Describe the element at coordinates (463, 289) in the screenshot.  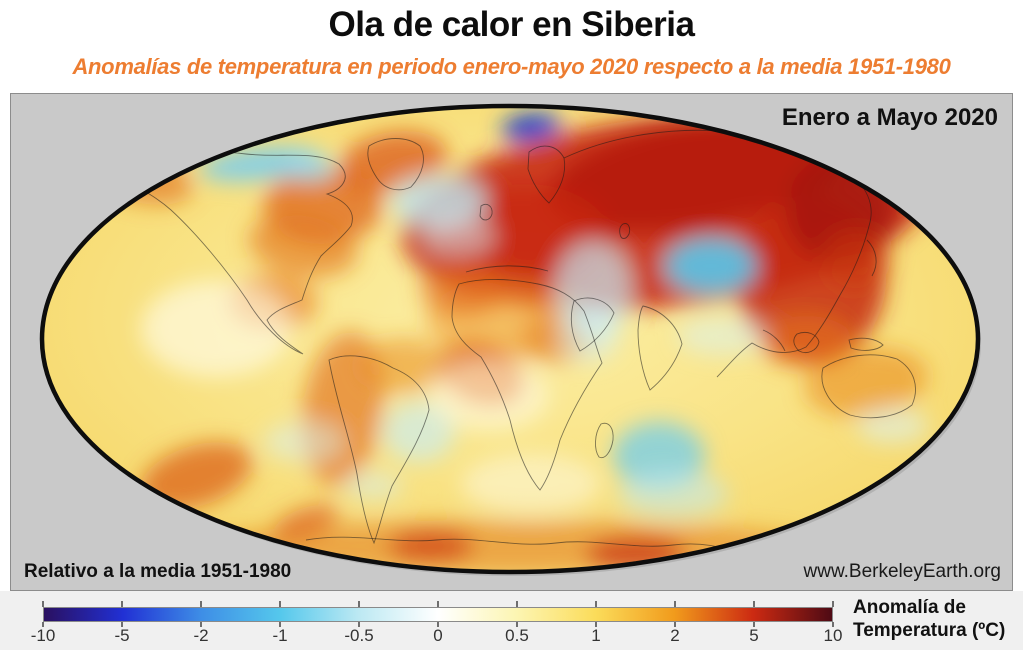
I see `anomaly-region-northwest-africa` at that location.